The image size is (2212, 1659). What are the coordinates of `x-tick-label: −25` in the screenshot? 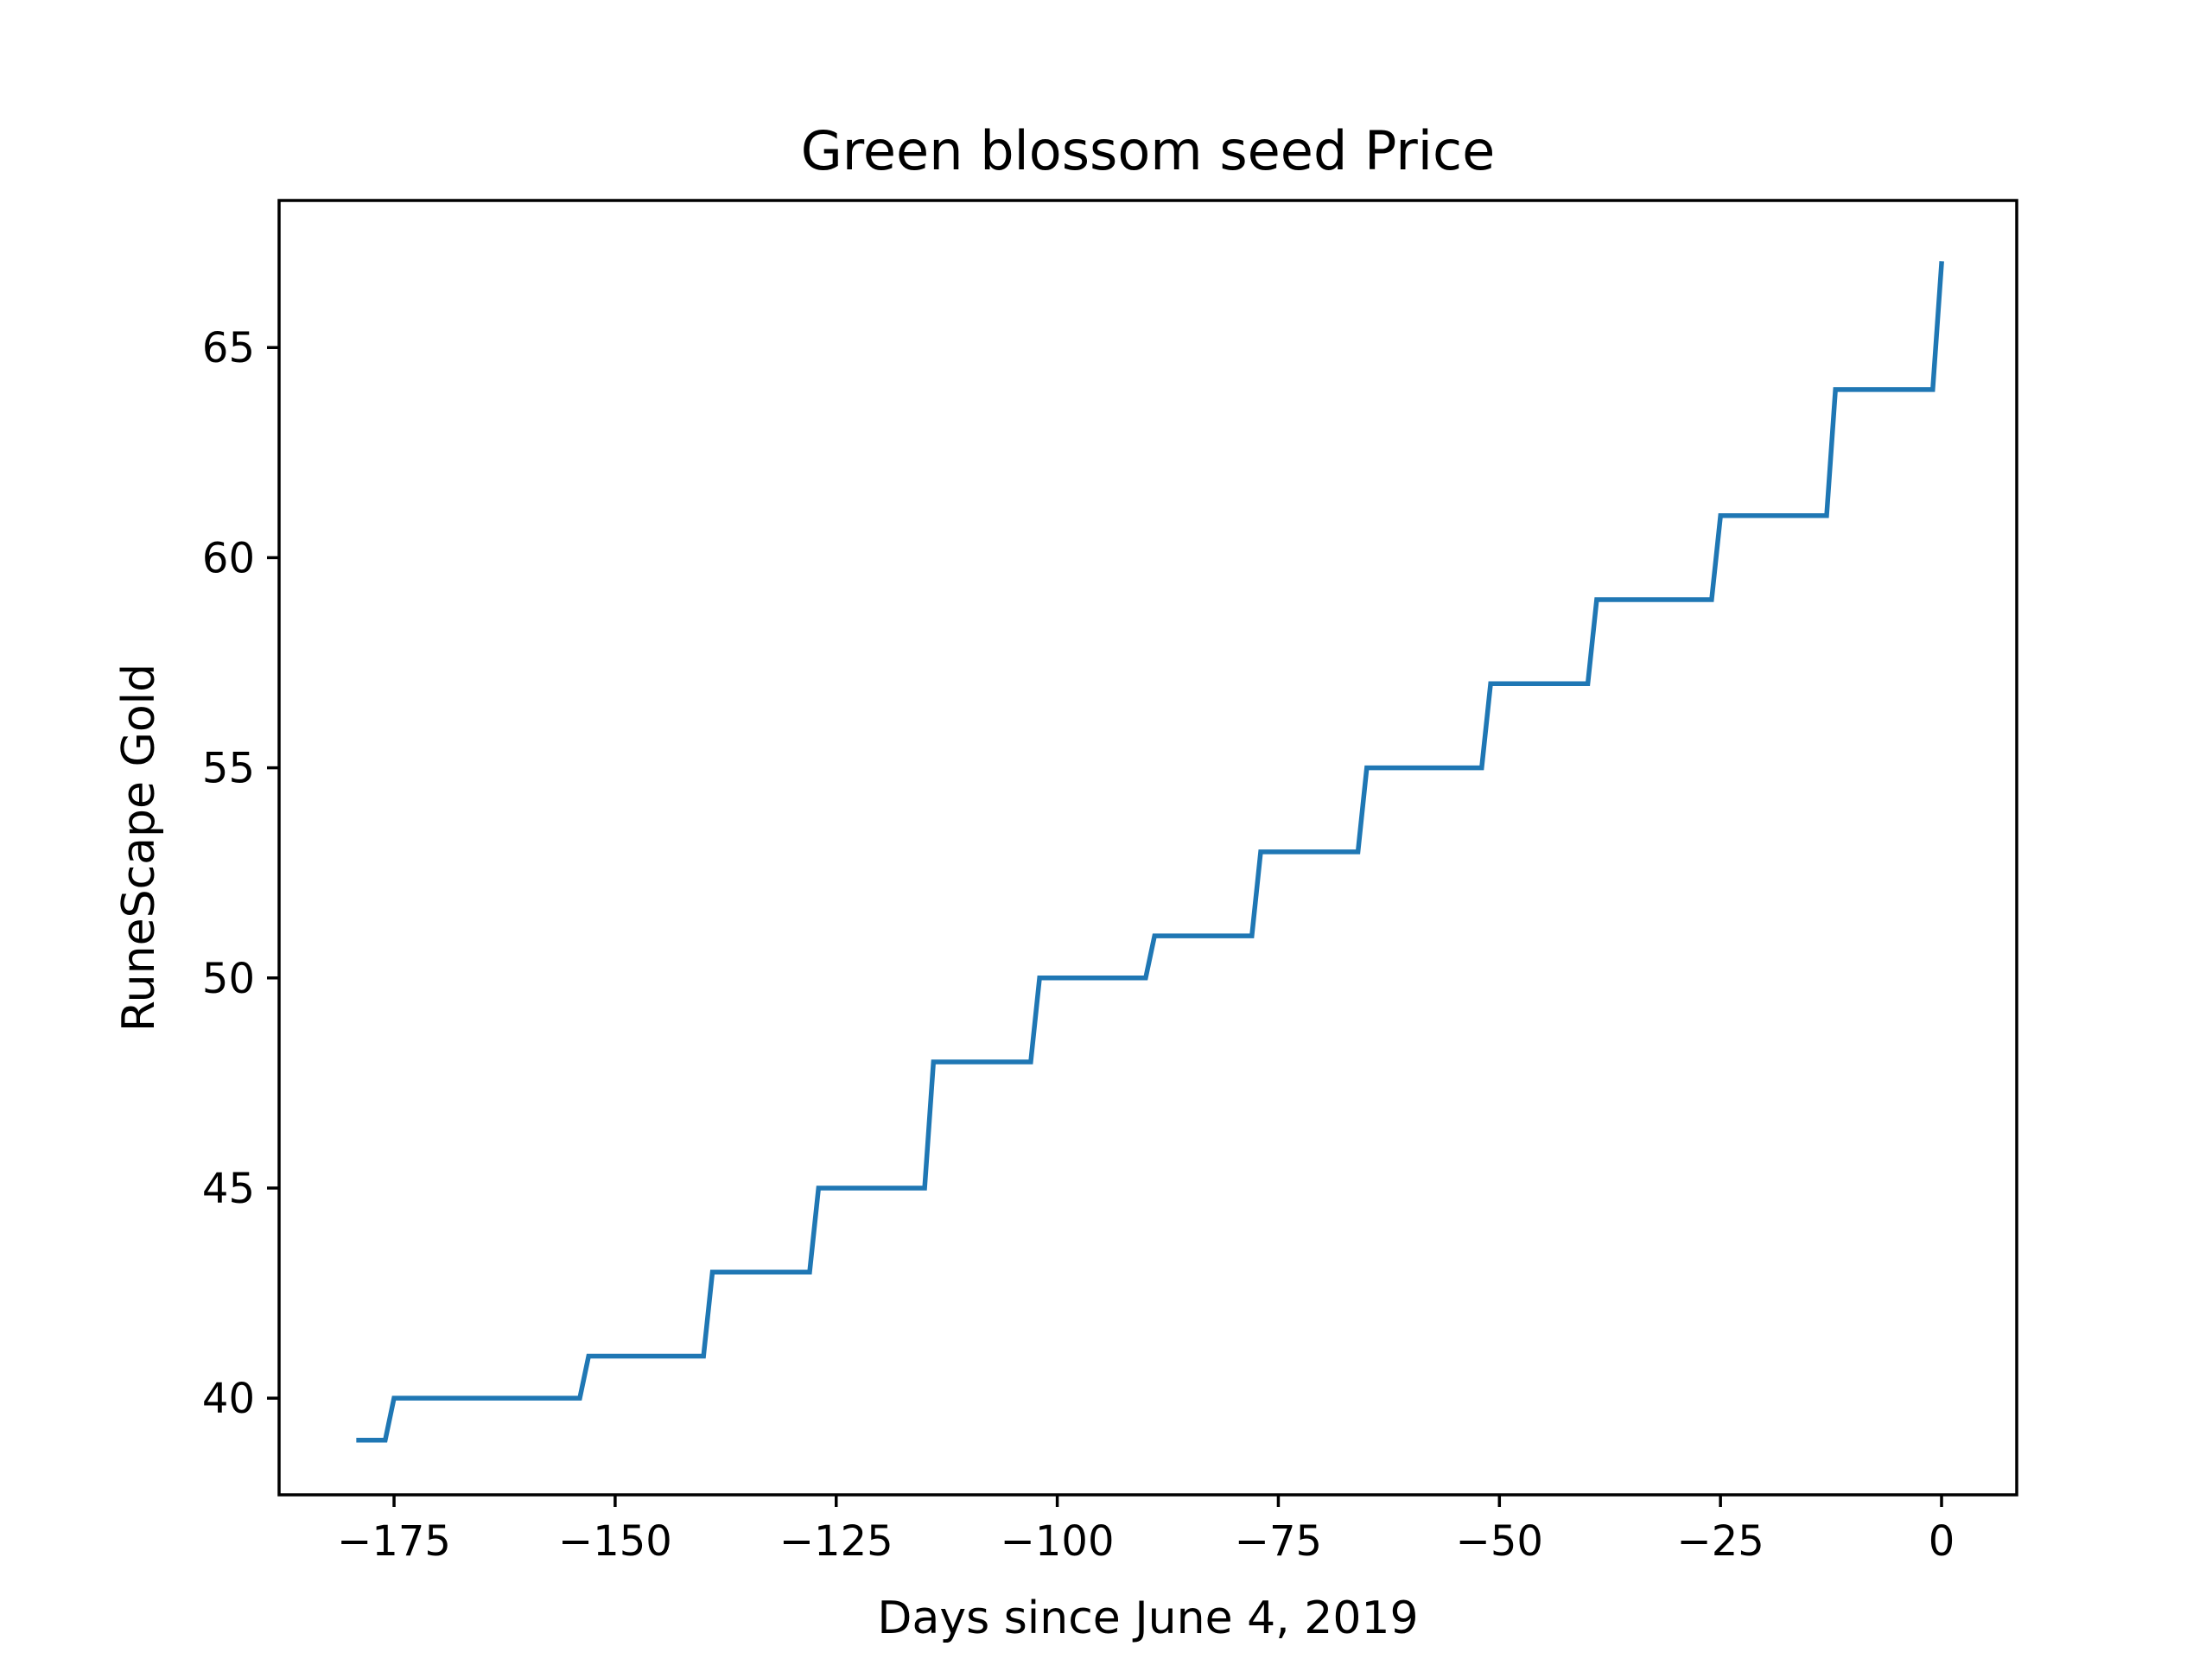 It's located at (1720, 1541).